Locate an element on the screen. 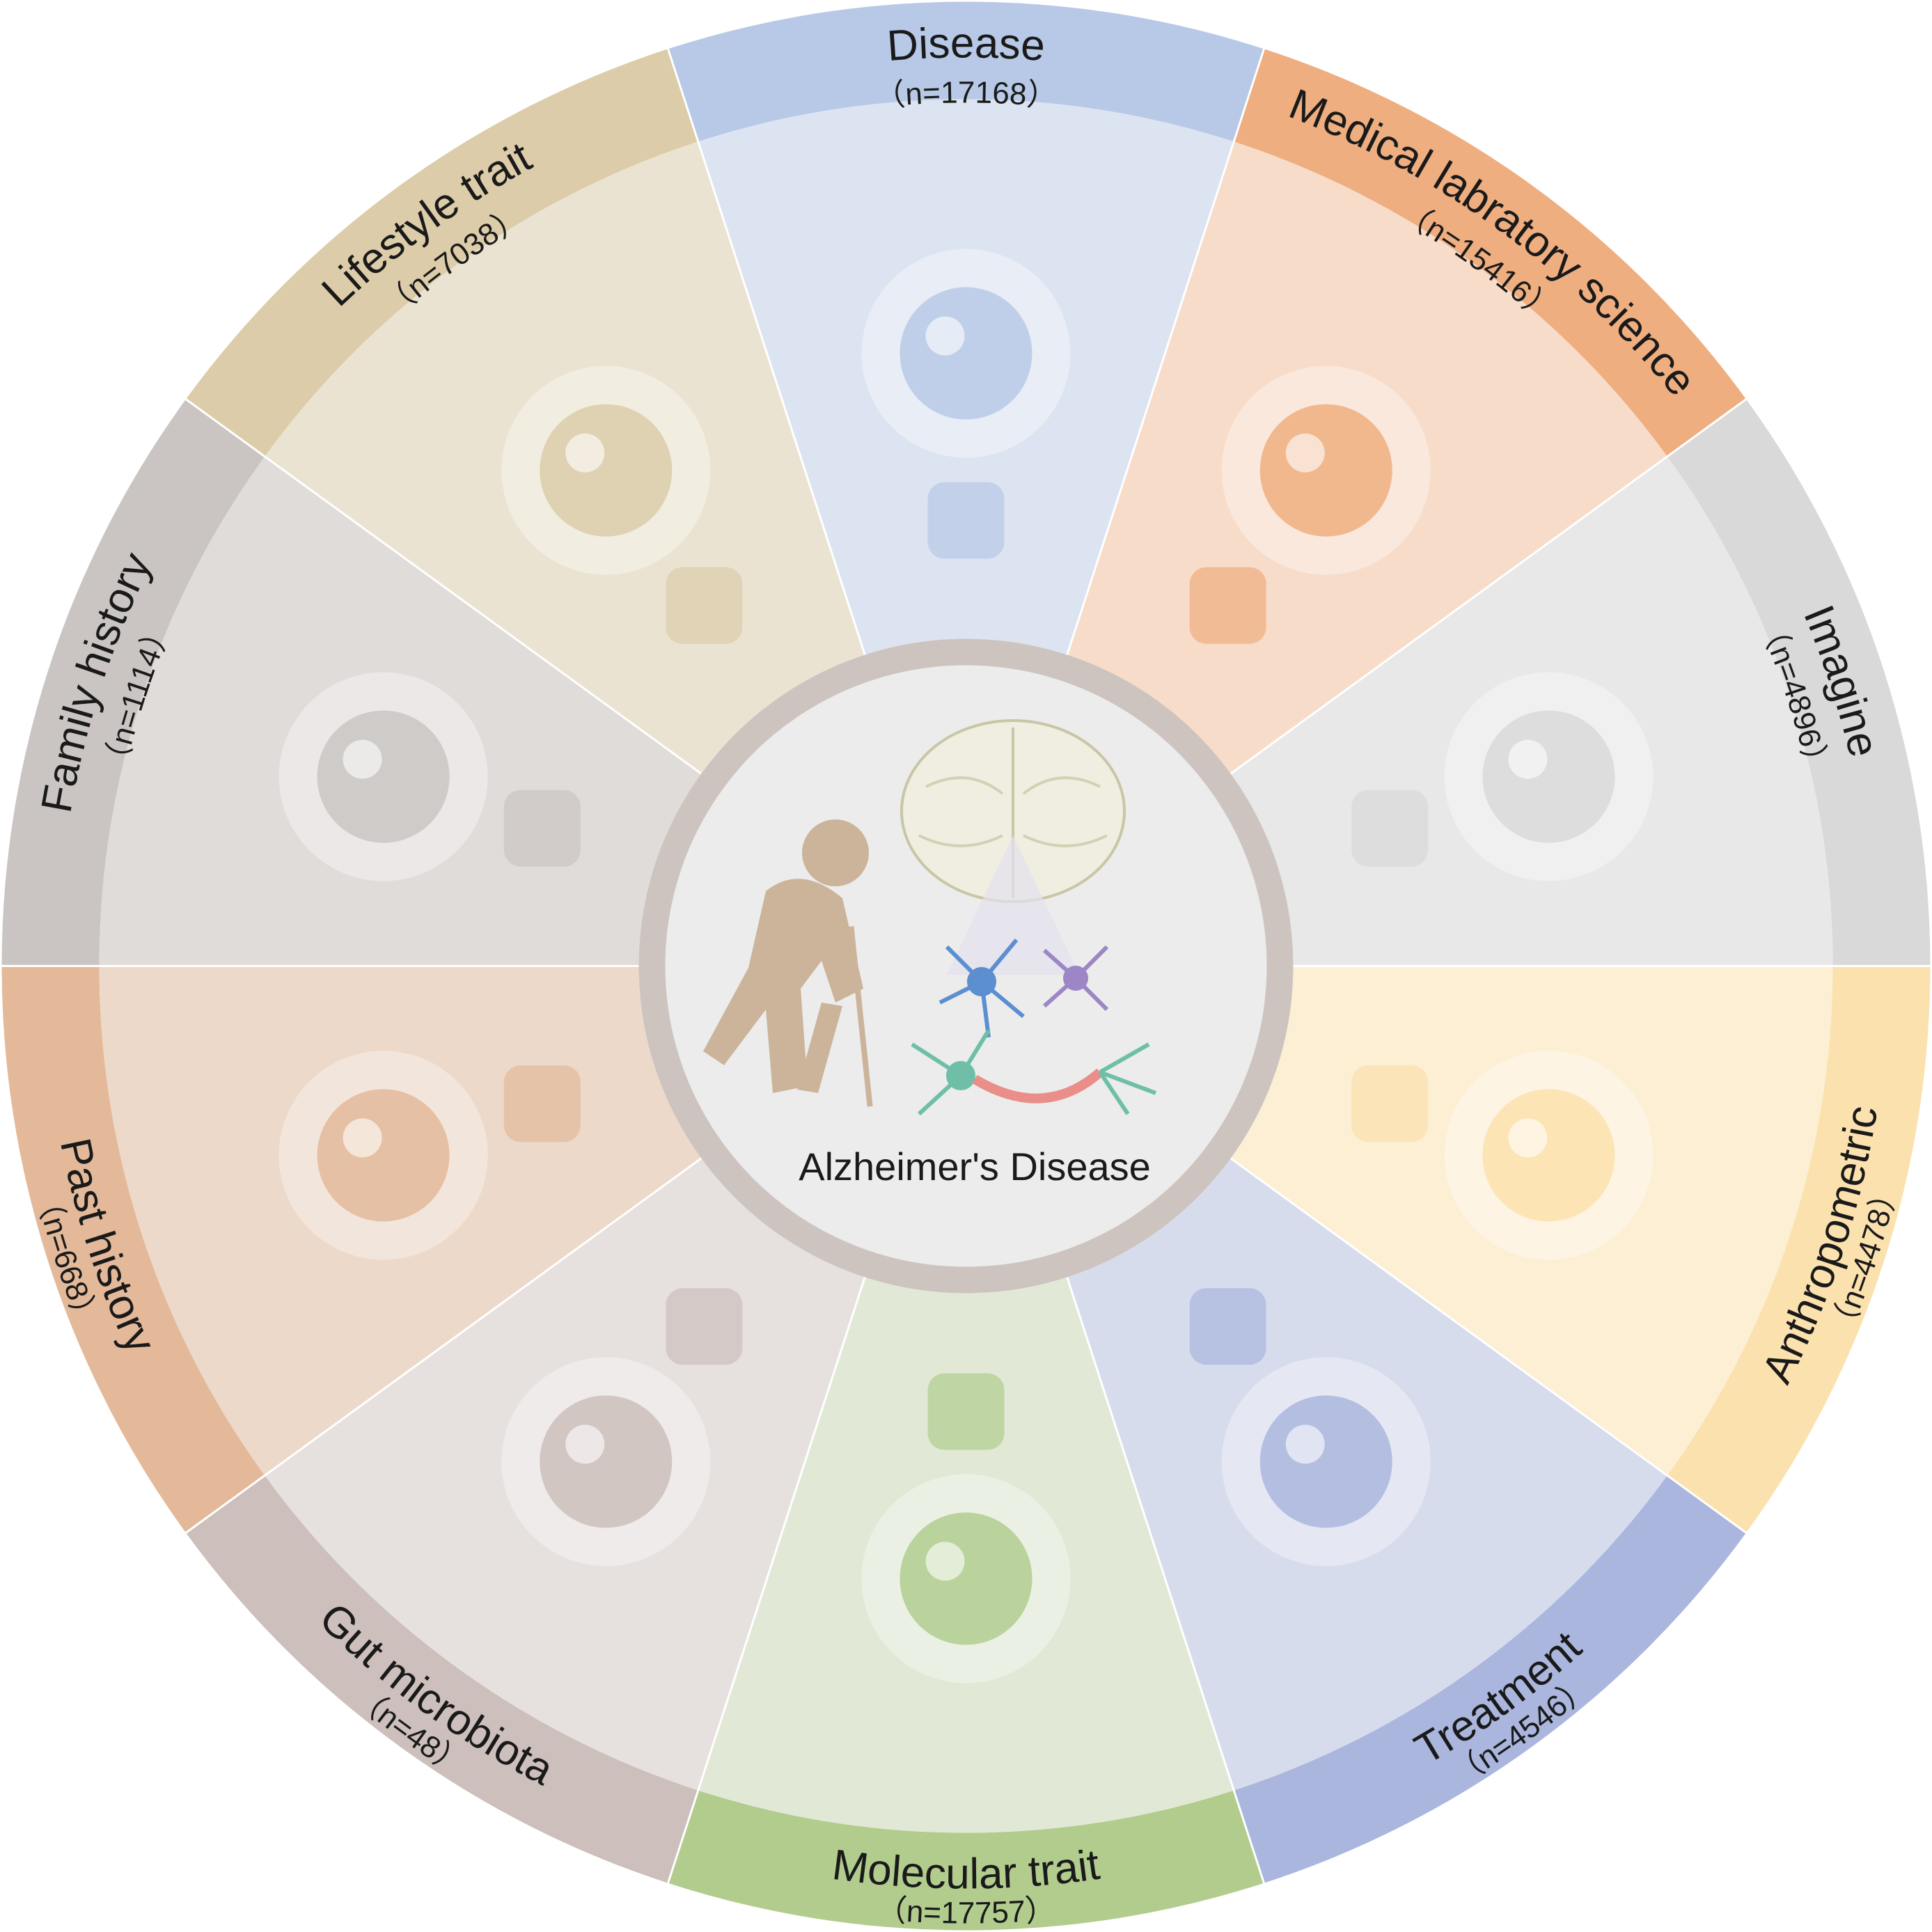  protein-structure-icon is located at coordinates (966, 1411).